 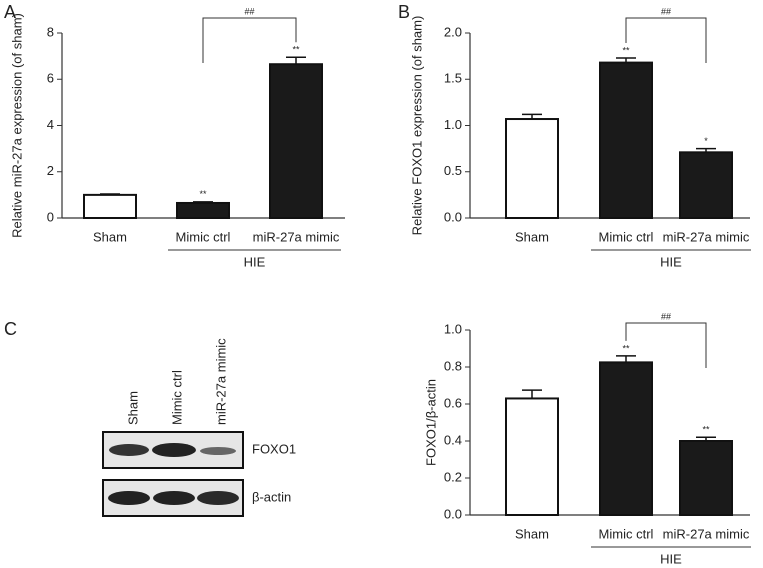 What do you see at coordinates (706, 141) in the screenshot?
I see `significance: *` at bounding box center [706, 141].